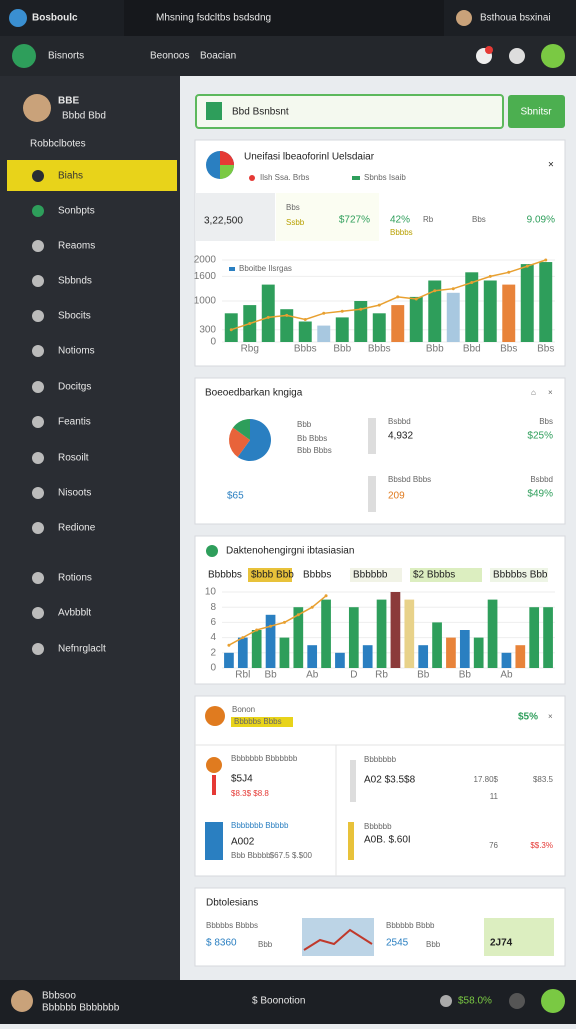  What do you see at coordinates (409, 479) in the screenshot?
I see `stat-label: Bbsbd Bbbs` at bounding box center [409, 479].